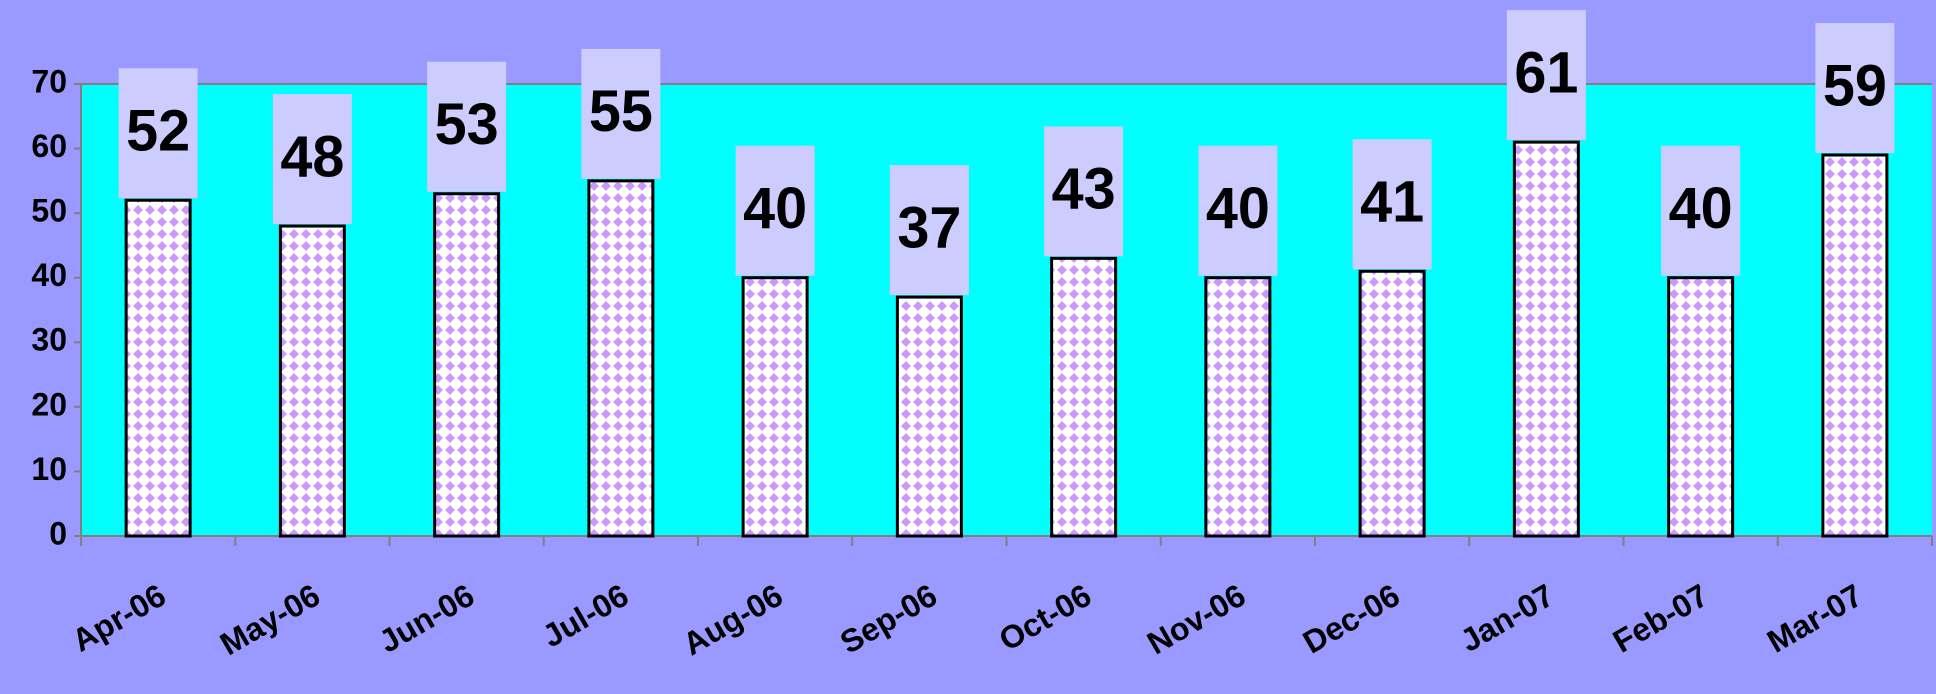 The image size is (1936, 694). Describe the element at coordinates (49, 340) in the screenshot. I see `y-tick-label: 30` at that location.